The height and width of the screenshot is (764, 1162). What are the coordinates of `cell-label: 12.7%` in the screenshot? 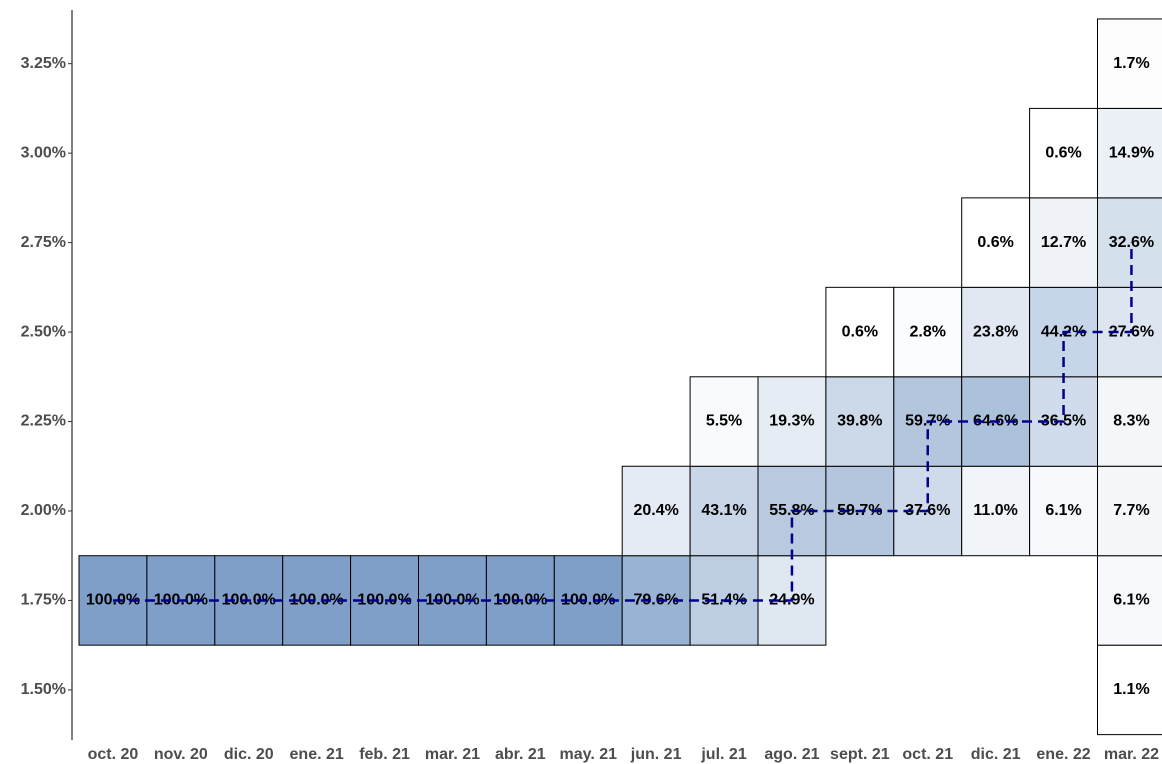 It's located at (1063, 242).